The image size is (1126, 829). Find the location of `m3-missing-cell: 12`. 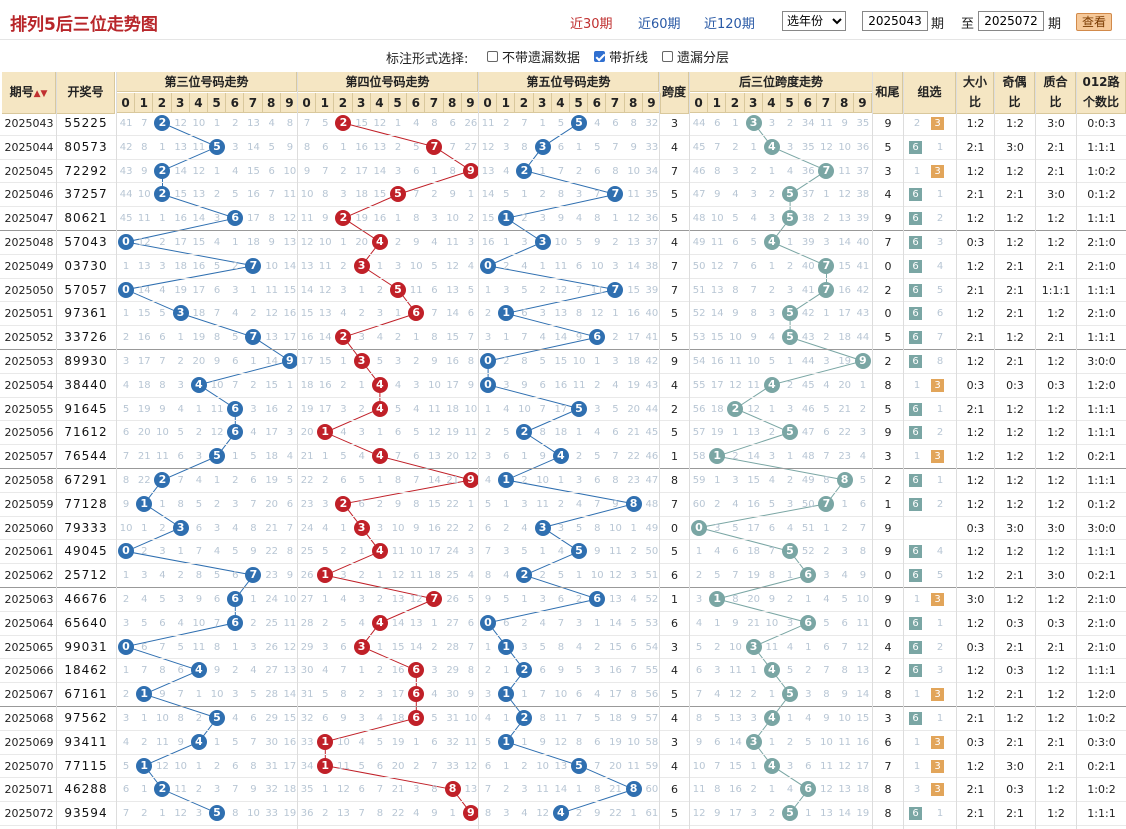

m3-missing-cell: 12 is located at coordinates (144, 242).